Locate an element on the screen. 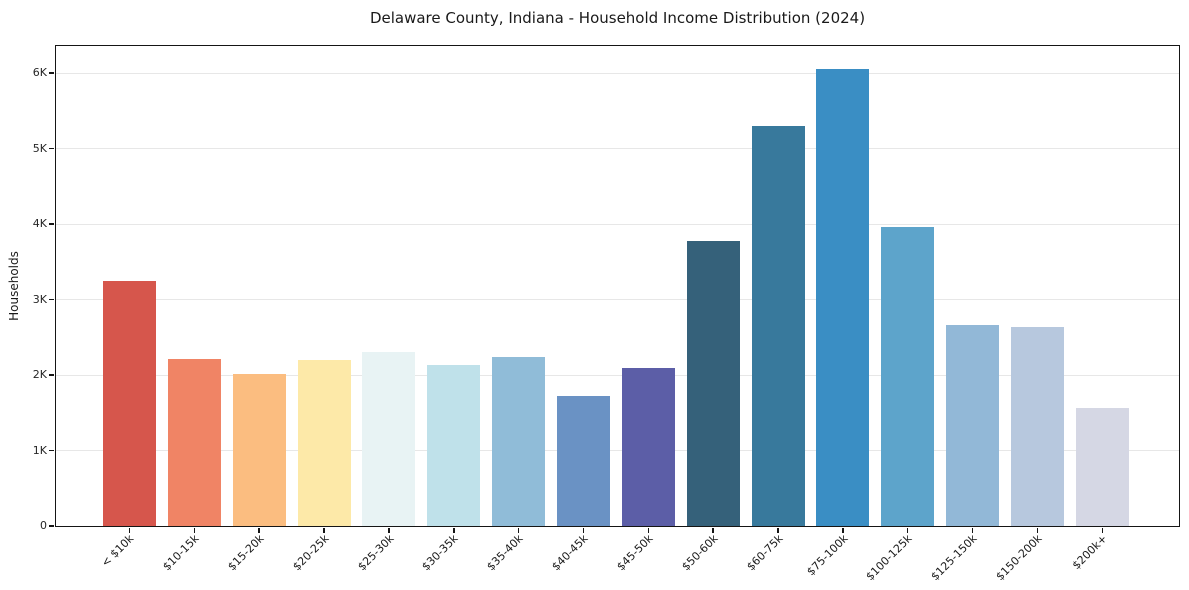  x-tick-label: $150-200k is located at coordinates (1019, 558).